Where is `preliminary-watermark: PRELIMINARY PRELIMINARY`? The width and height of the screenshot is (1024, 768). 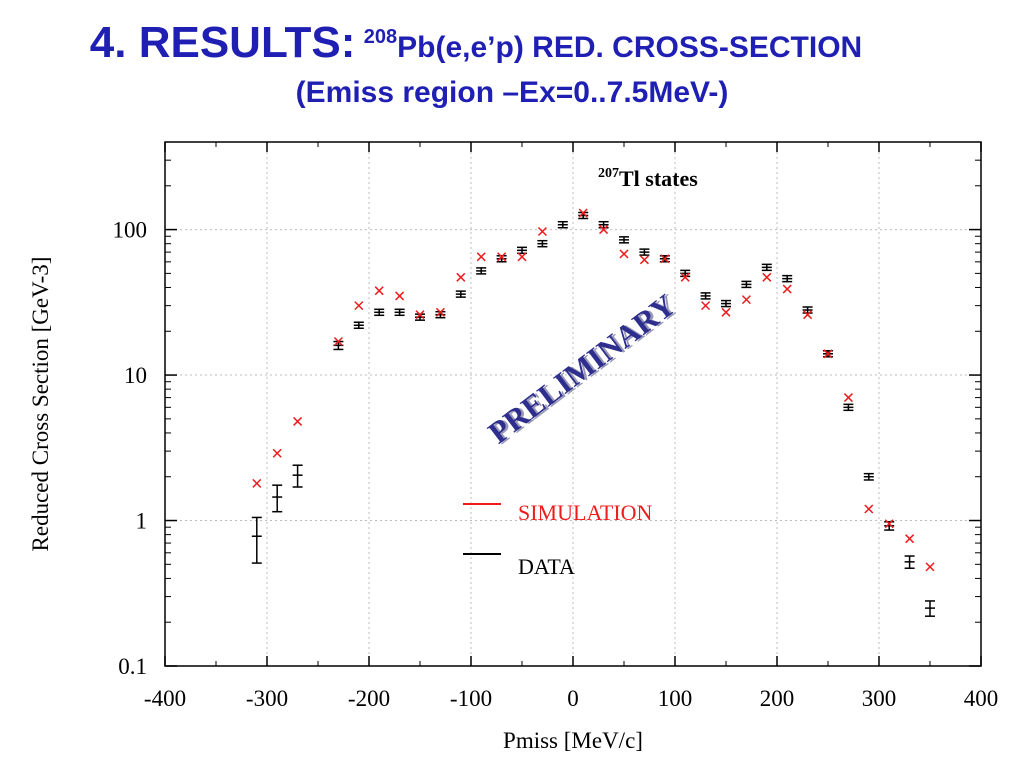
preliminary-watermark: PRELIMINARY PRELIMINARY is located at coordinates (582, 368).